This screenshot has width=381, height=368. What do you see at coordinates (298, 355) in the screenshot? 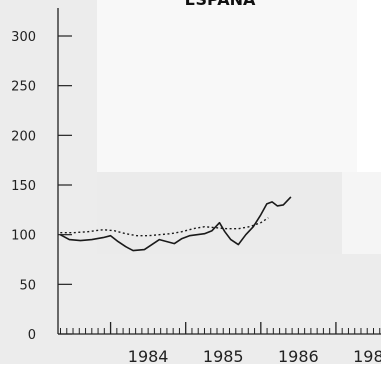
I see `x-tick-label: 1986` at bounding box center [298, 355].